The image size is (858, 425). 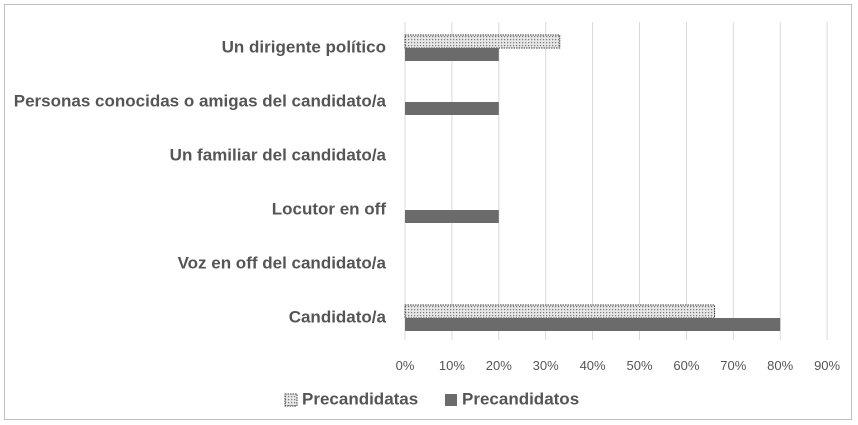 I want to click on x-tick-label: 70%, so click(x=733, y=365).